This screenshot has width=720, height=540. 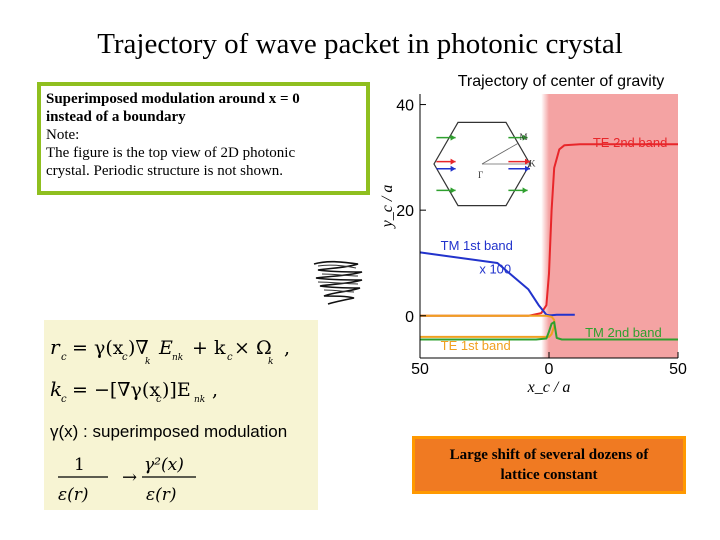 I want to click on eq2-energy: )]E, so click(x=176, y=390).